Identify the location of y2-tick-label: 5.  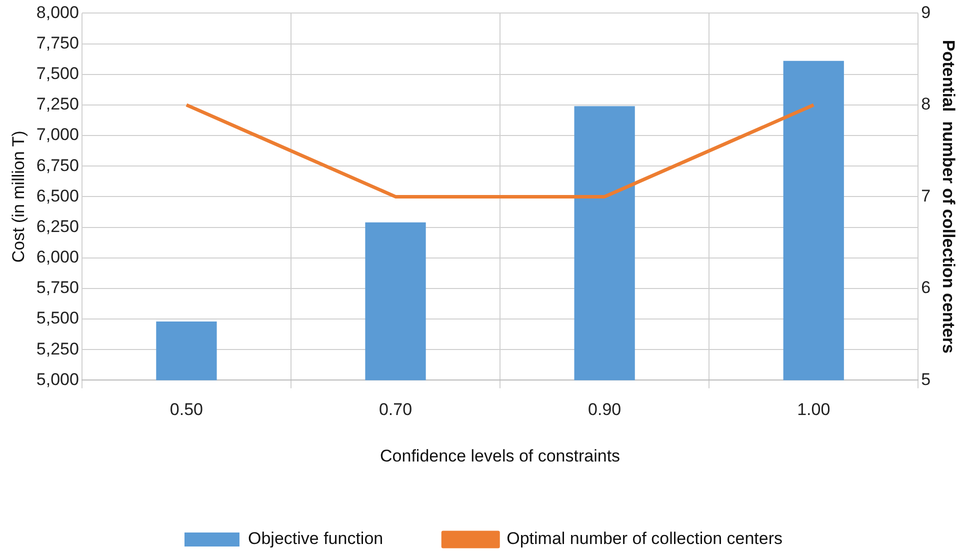
(926, 379).